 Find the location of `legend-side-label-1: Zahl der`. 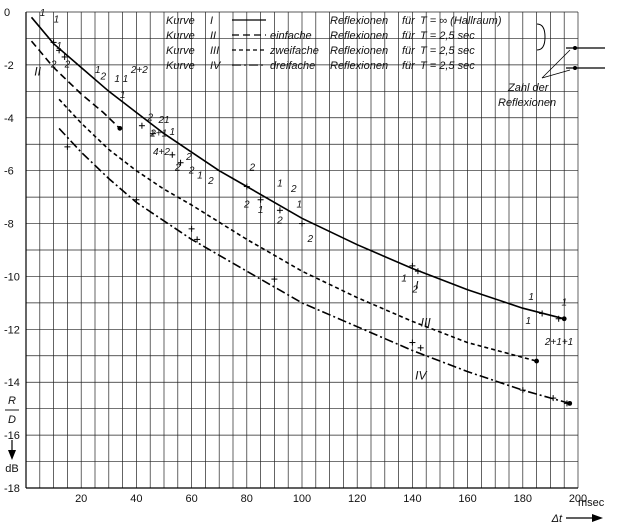

legend-side-label-1: Zahl der is located at coordinates (528, 88).